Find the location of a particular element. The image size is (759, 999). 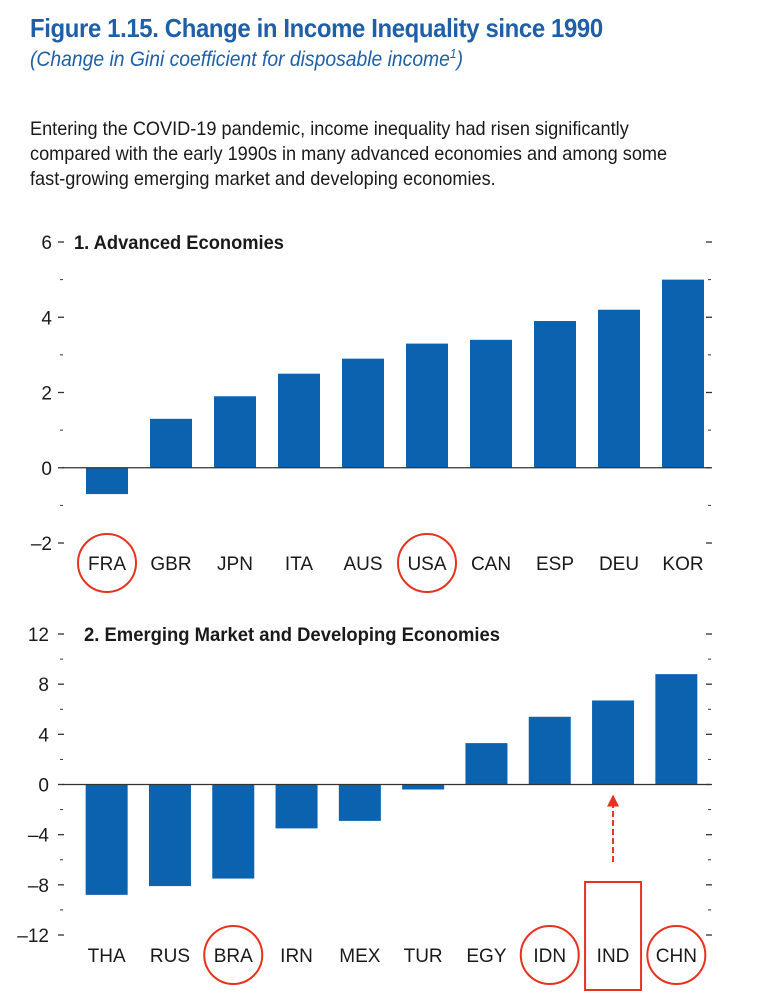

bar-aus is located at coordinates (363, 413).